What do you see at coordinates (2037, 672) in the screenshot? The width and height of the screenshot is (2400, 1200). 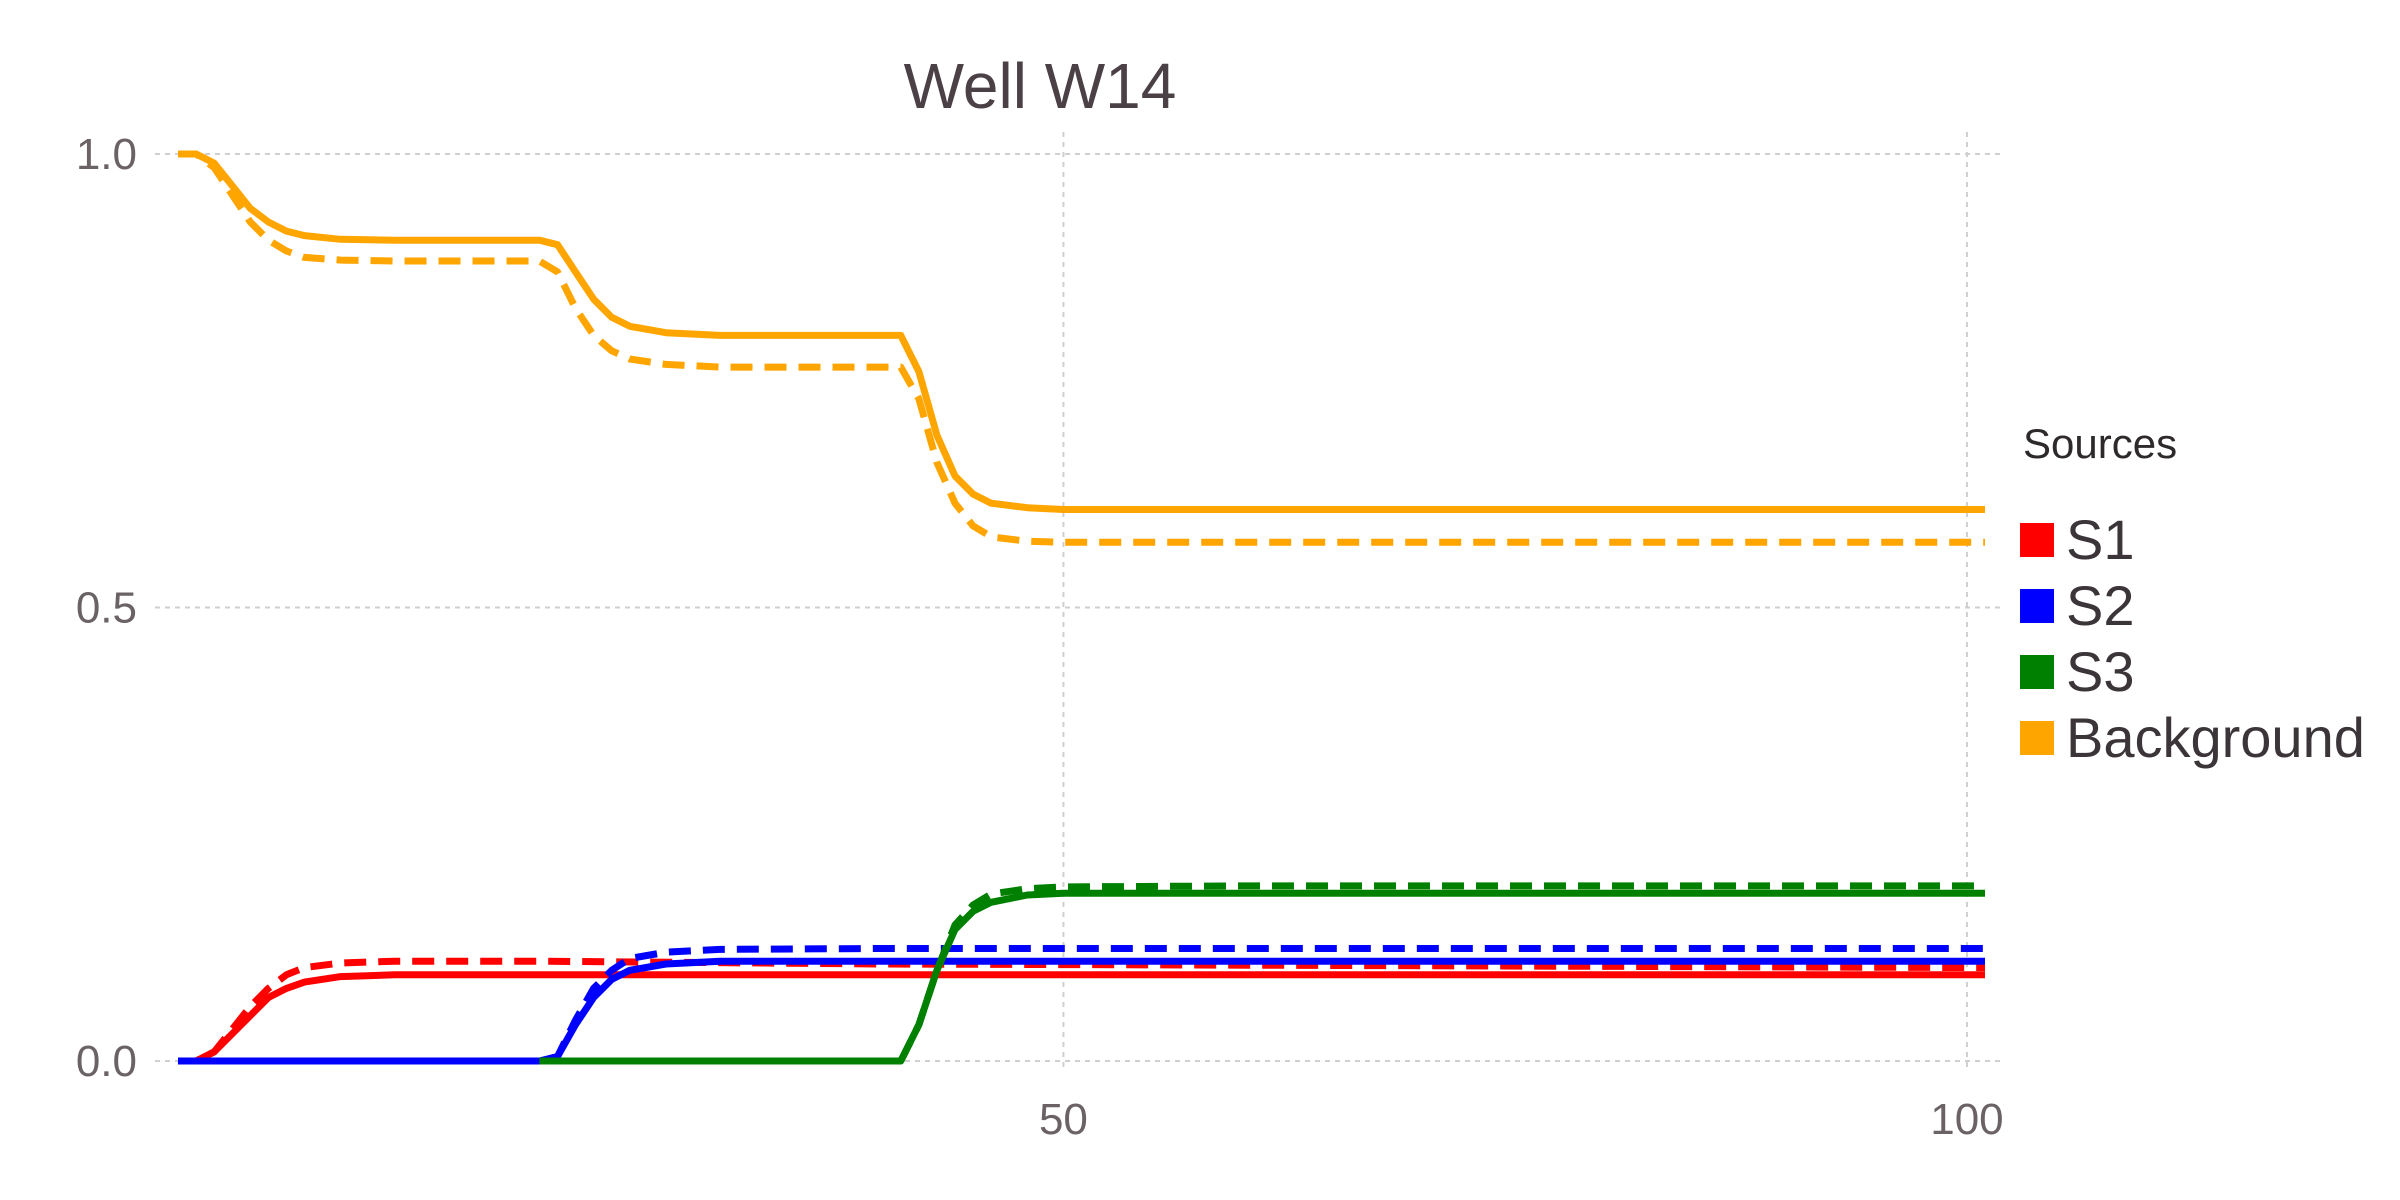 I see `legend-swatch-s3` at bounding box center [2037, 672].